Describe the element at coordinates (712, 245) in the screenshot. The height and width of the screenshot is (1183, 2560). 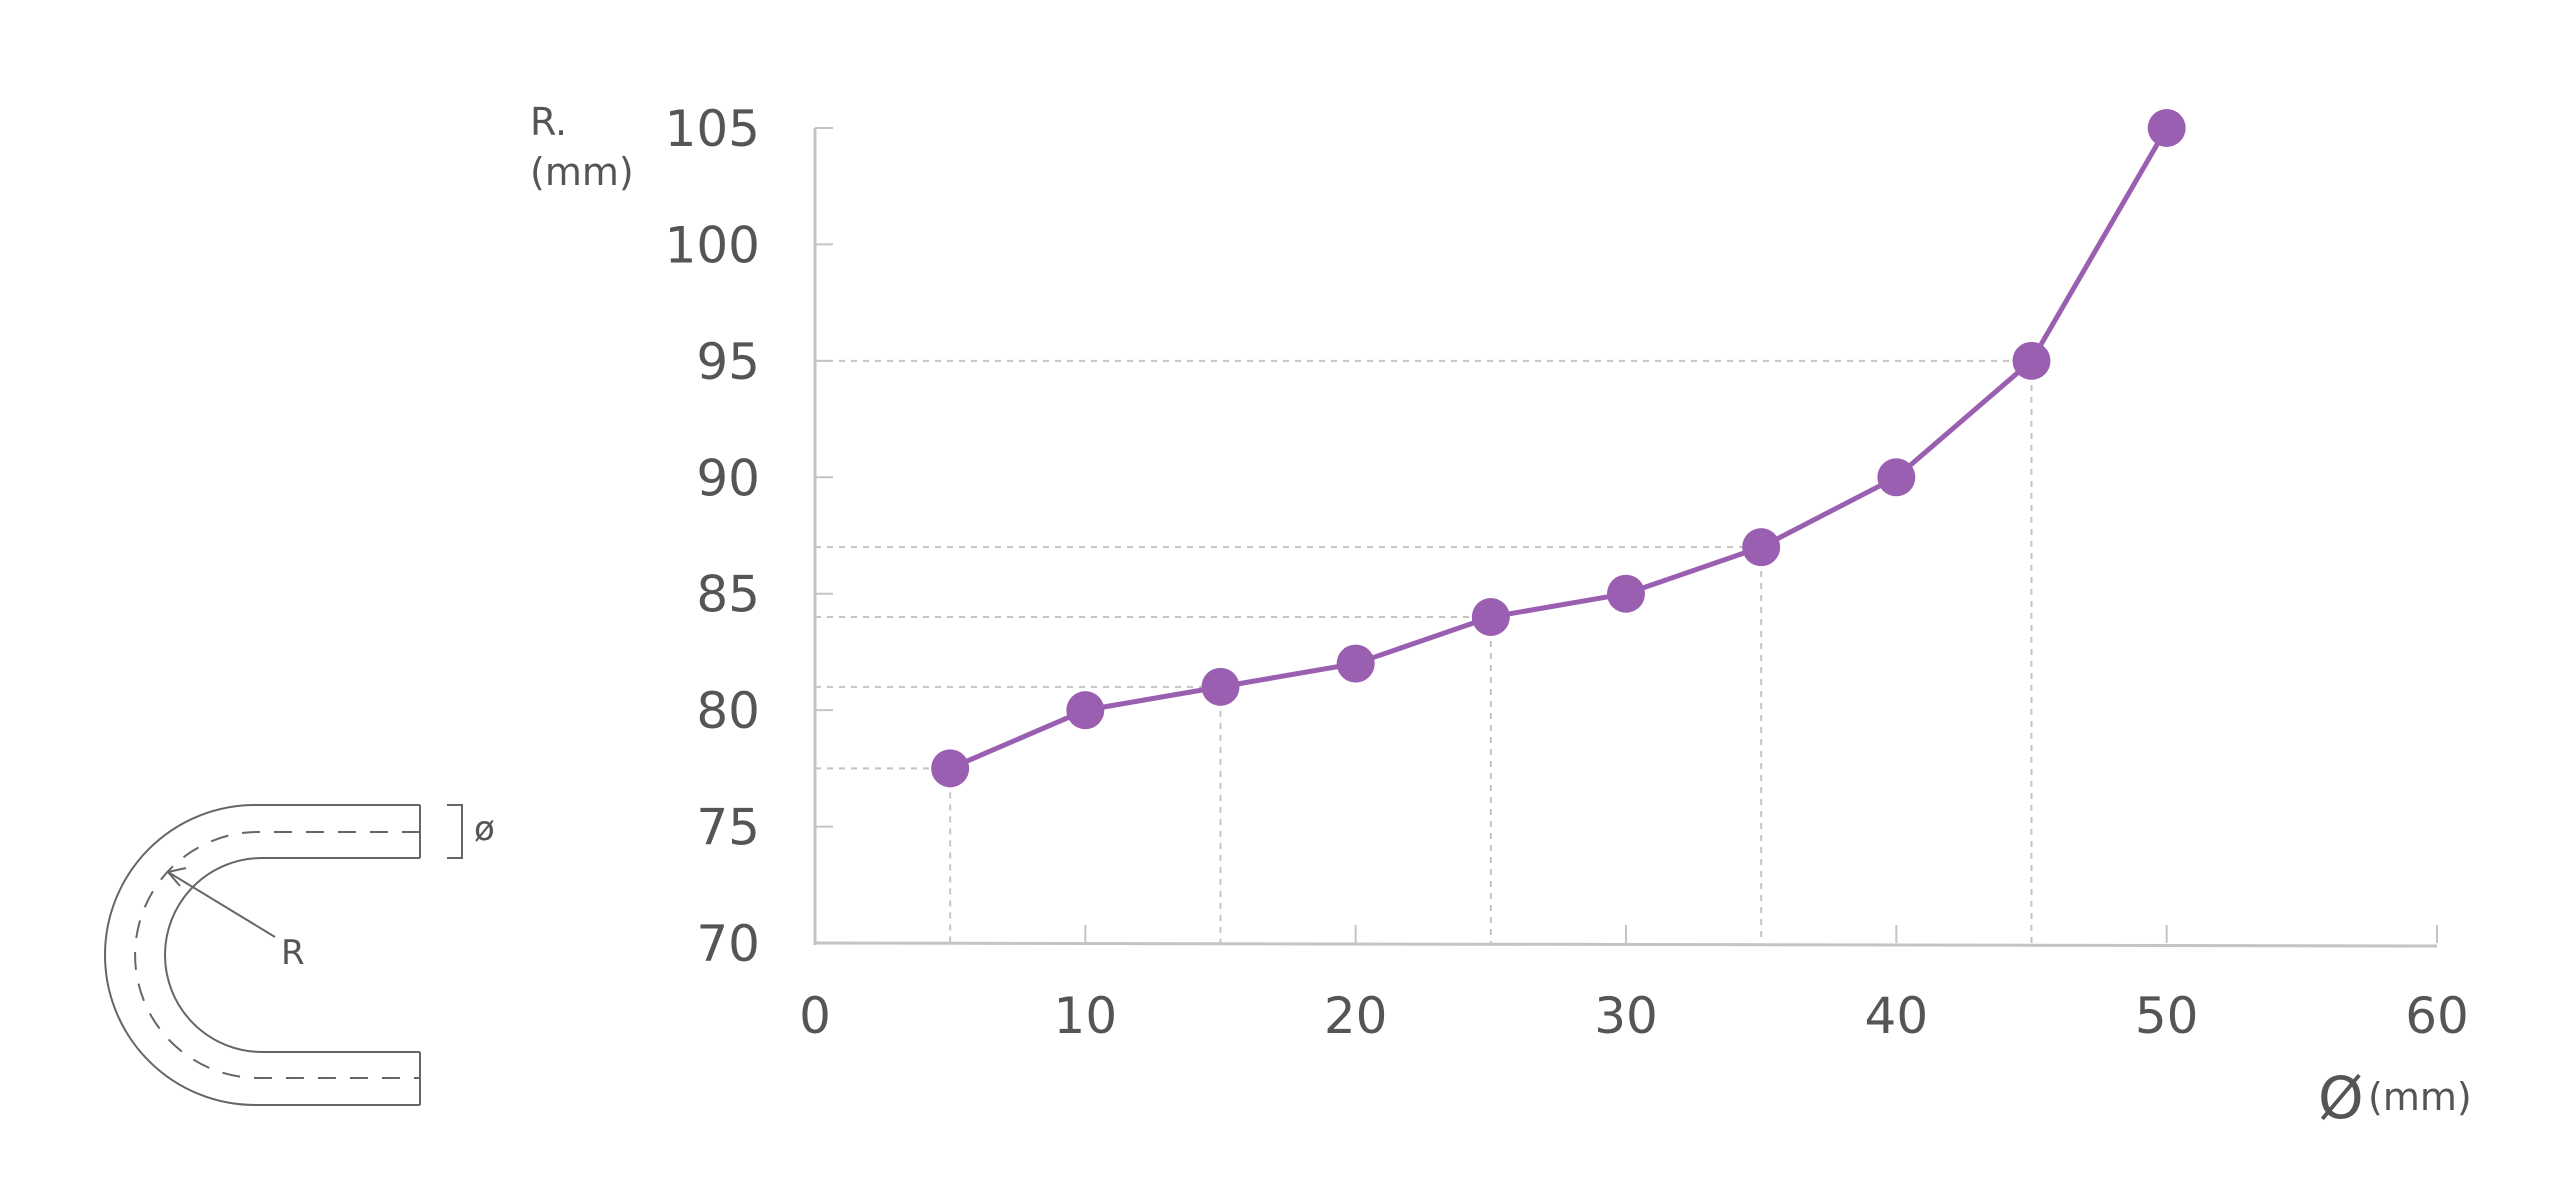
I see `y-tick-label: 100` at that location.